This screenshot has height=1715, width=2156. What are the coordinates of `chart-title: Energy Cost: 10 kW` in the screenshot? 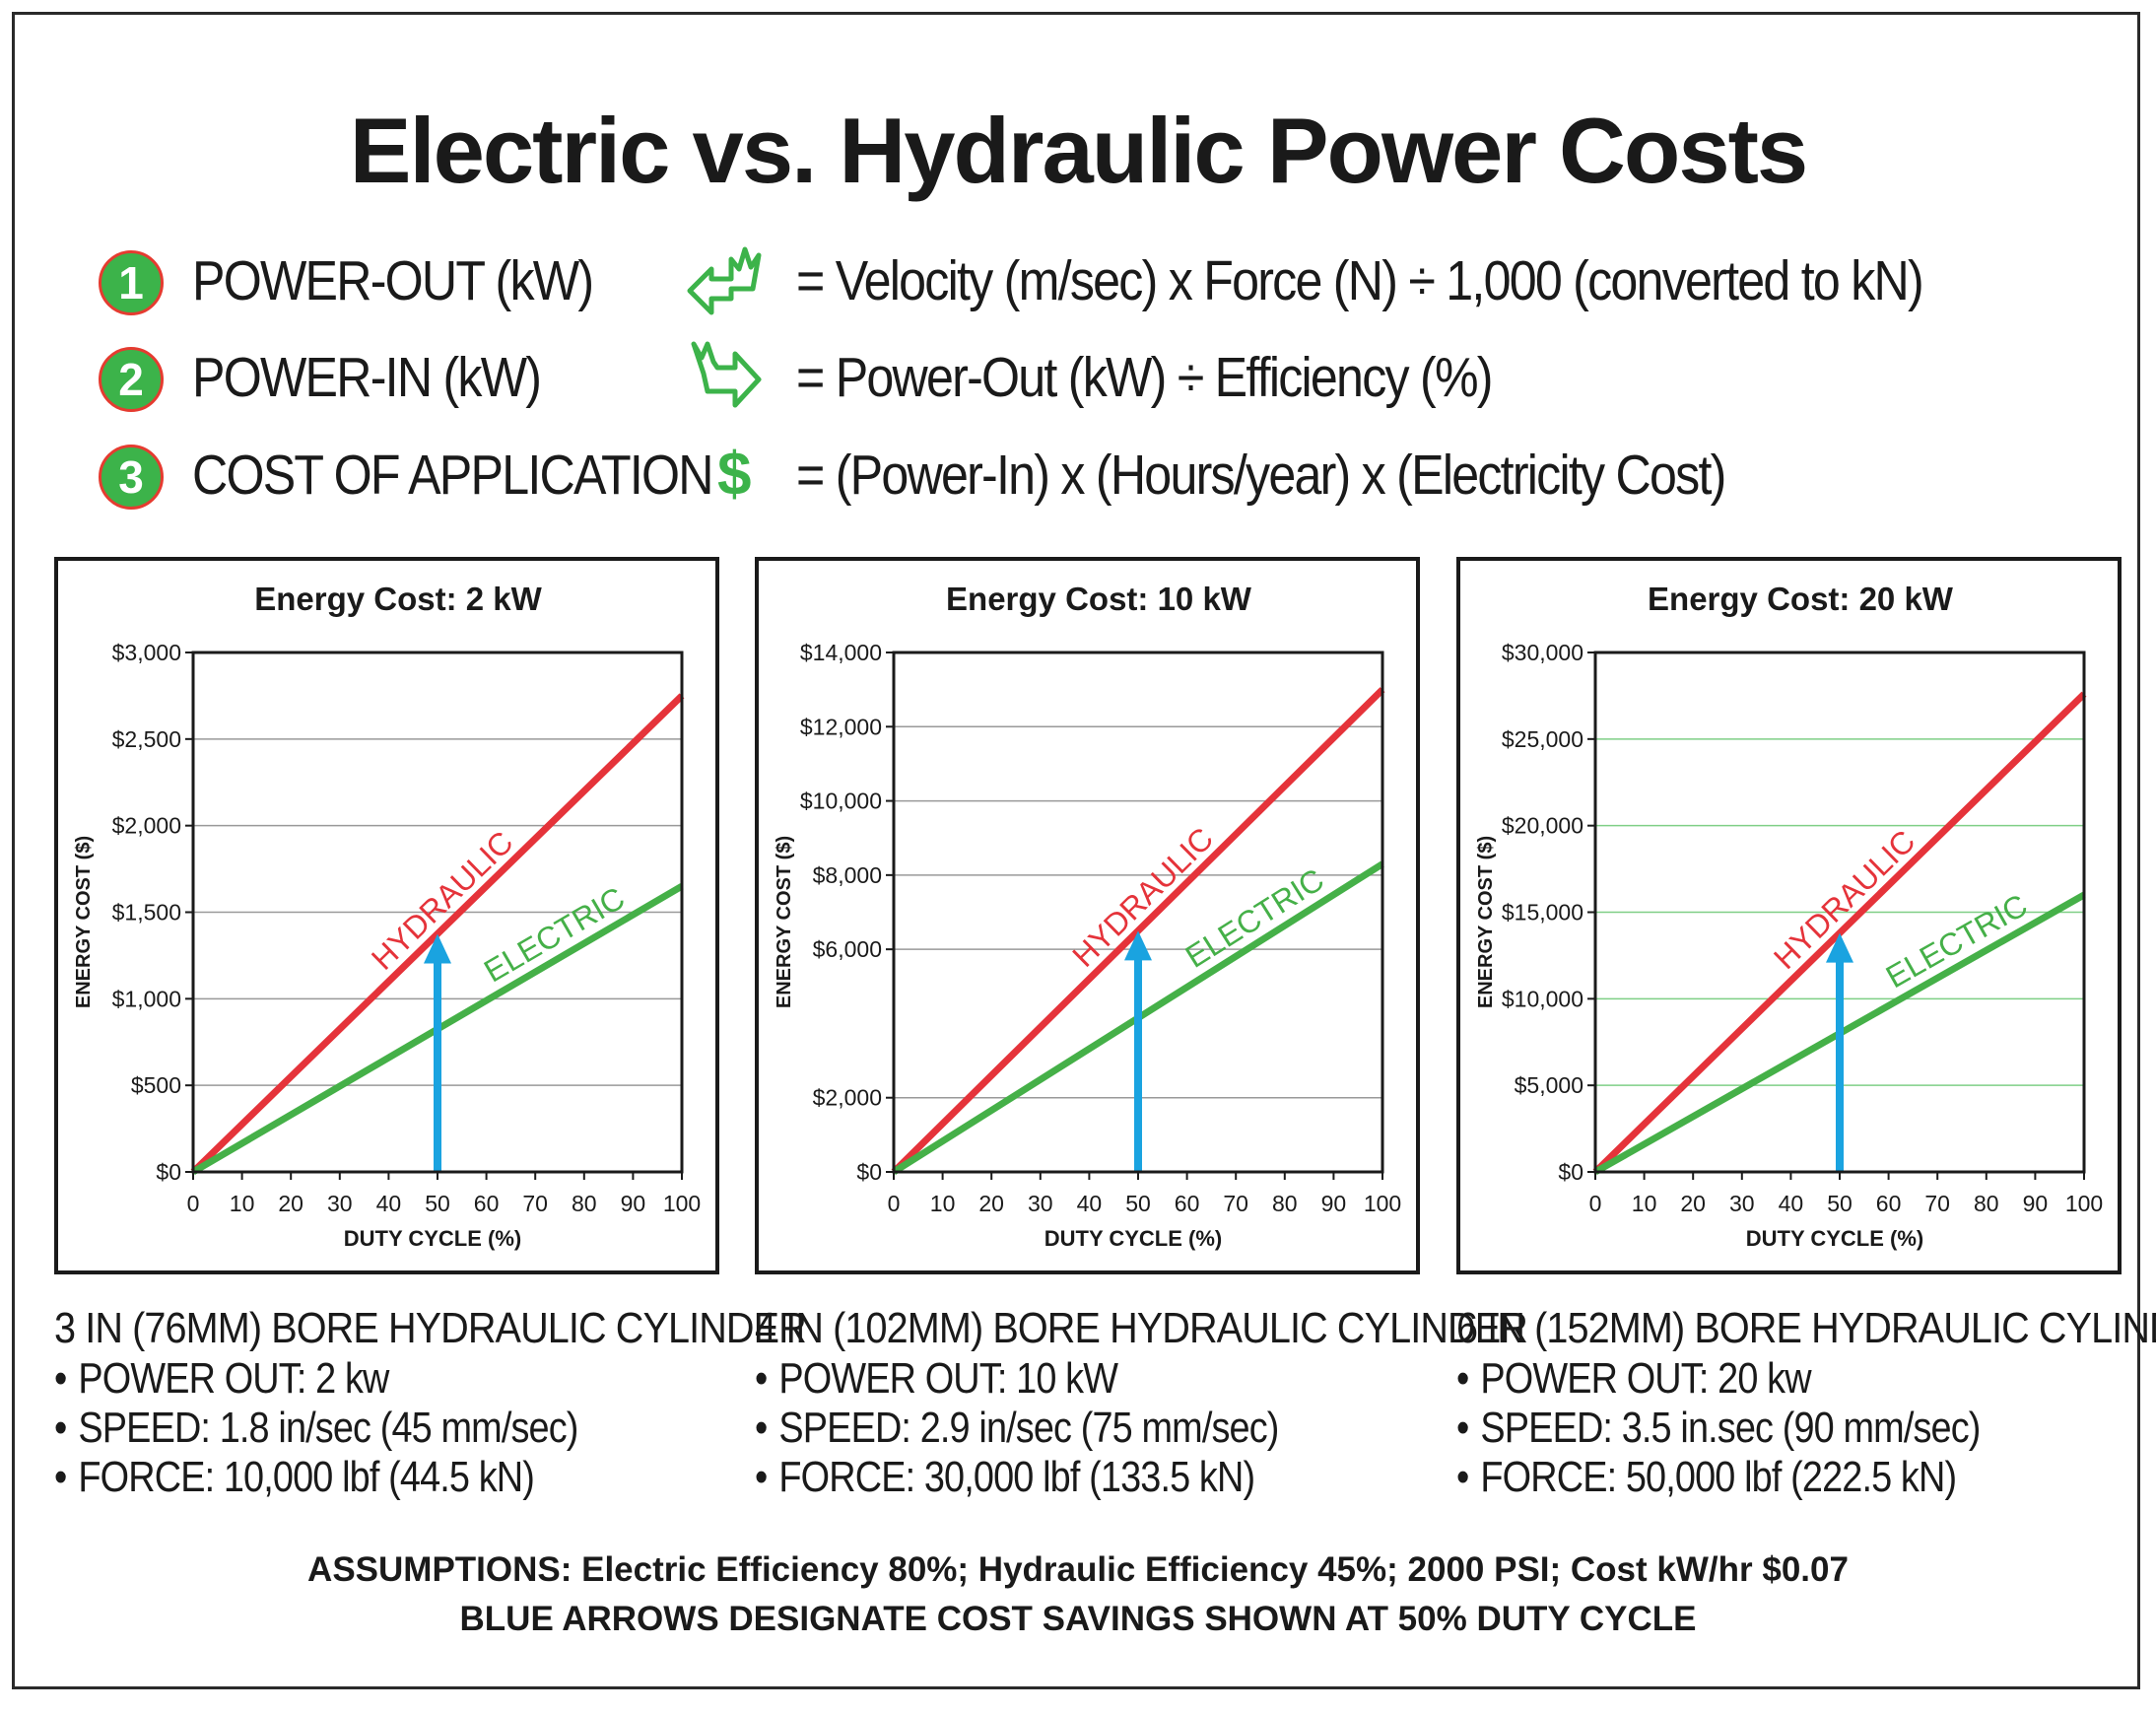 It's located at (1099, 599).